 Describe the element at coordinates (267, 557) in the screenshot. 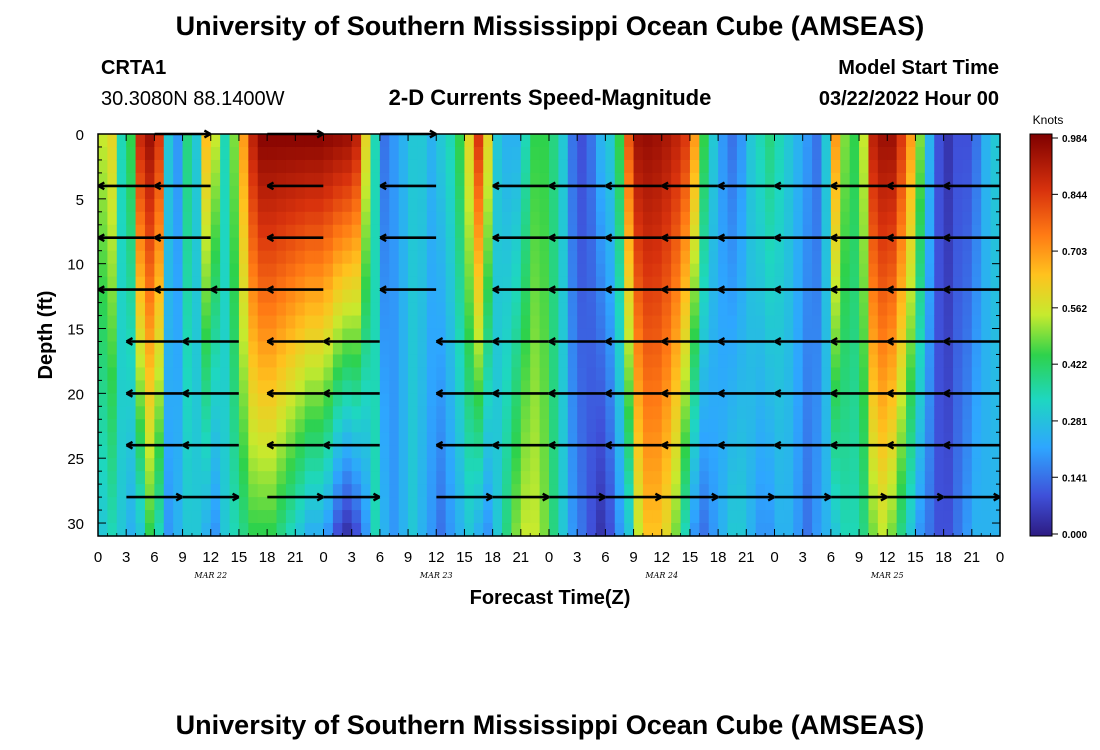

I see `x-tick-label: 18` at that location.